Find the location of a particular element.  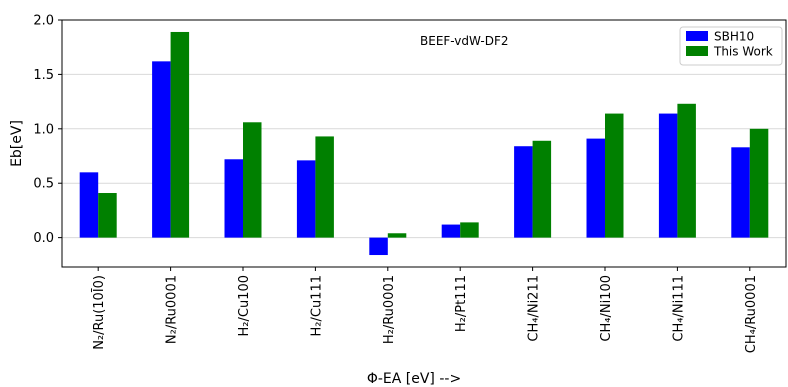

y-axis-ticks: 0.0 0.5 1.0 1.5 2.0 is located at coordinates (47, 130).